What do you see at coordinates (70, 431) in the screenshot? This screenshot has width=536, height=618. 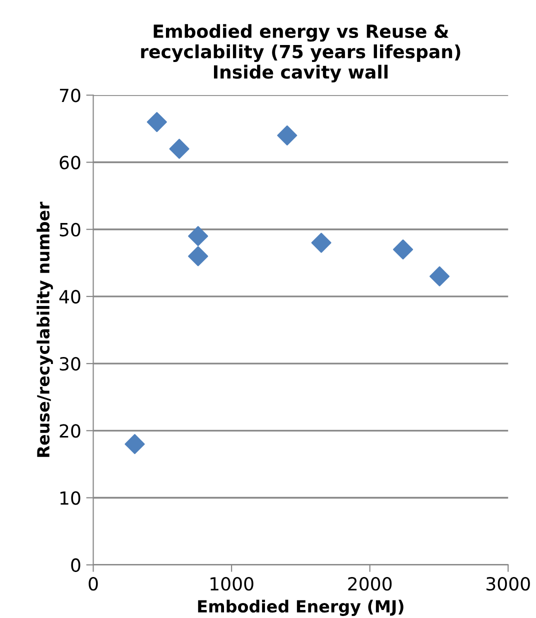 I see `y-tick-label: 20` at bounding box center [70, 431].